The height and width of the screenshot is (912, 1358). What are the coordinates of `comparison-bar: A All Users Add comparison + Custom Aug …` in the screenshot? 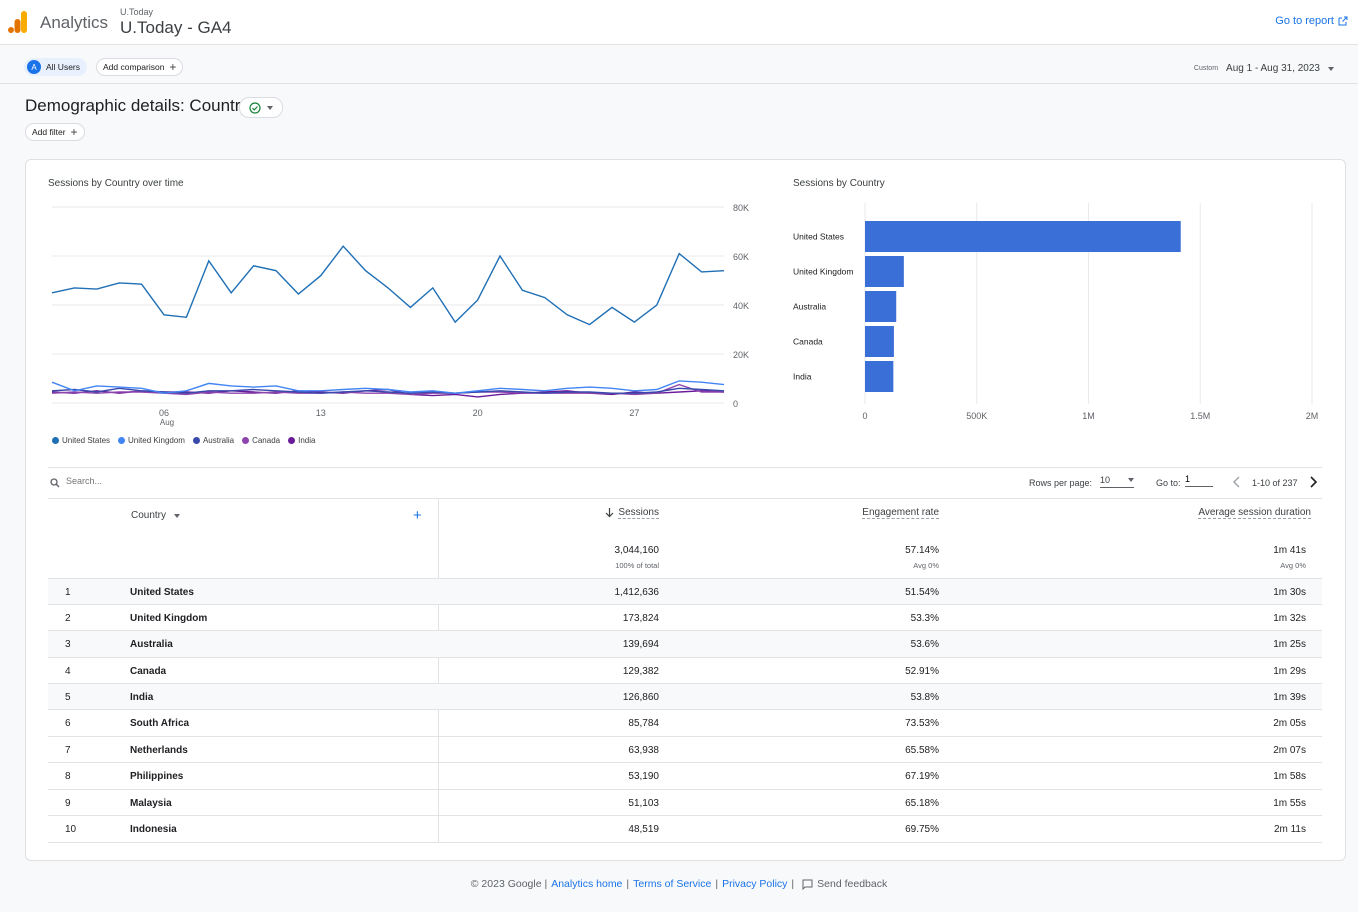 It's located at (679, 64).